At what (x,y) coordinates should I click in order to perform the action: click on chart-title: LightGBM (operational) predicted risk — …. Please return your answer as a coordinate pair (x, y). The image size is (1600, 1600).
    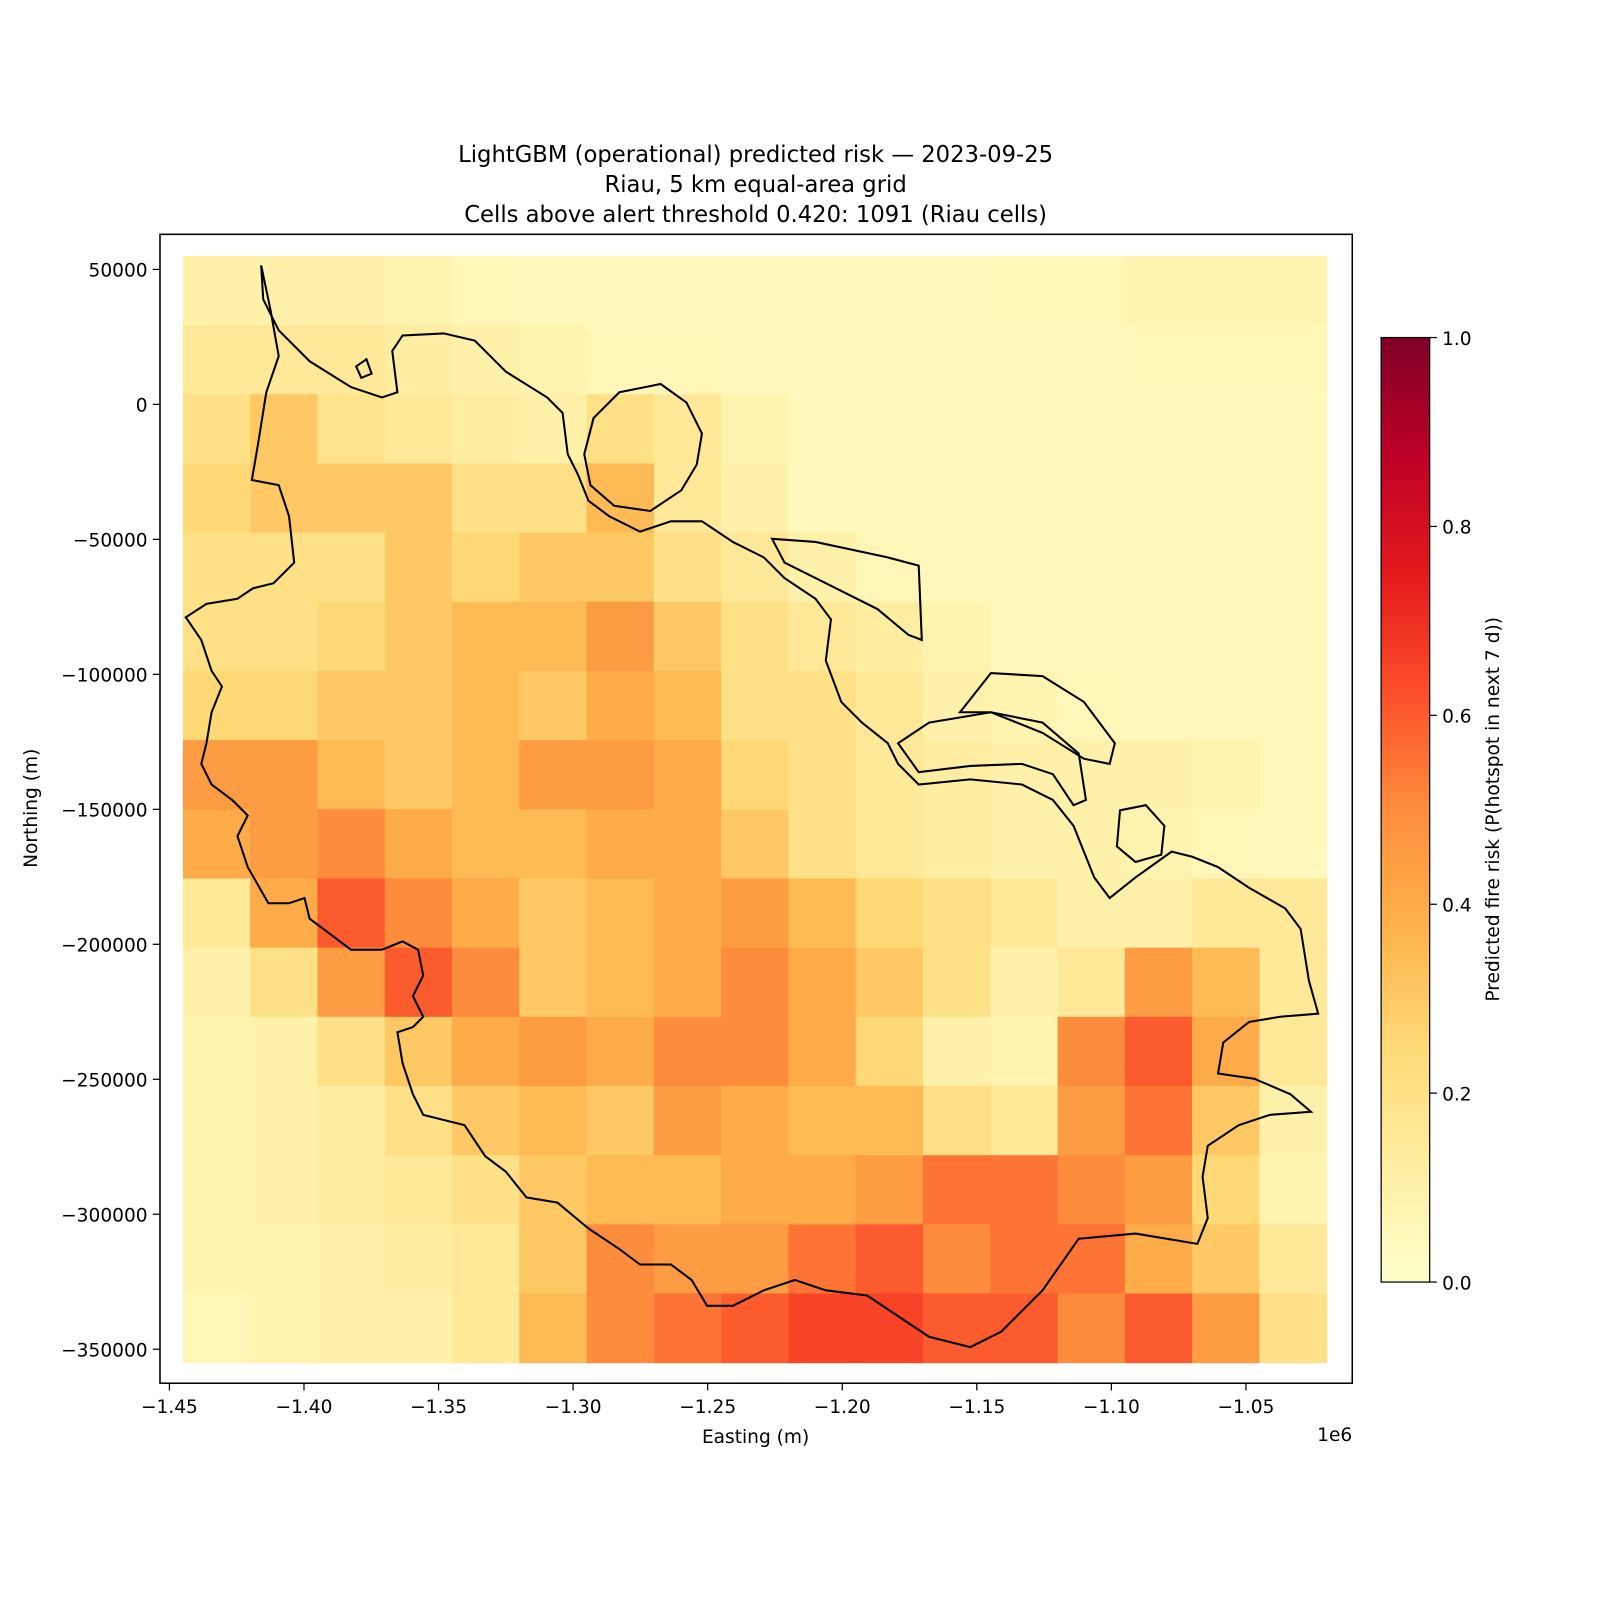
    Looking at the image, I should click on (755, 155).